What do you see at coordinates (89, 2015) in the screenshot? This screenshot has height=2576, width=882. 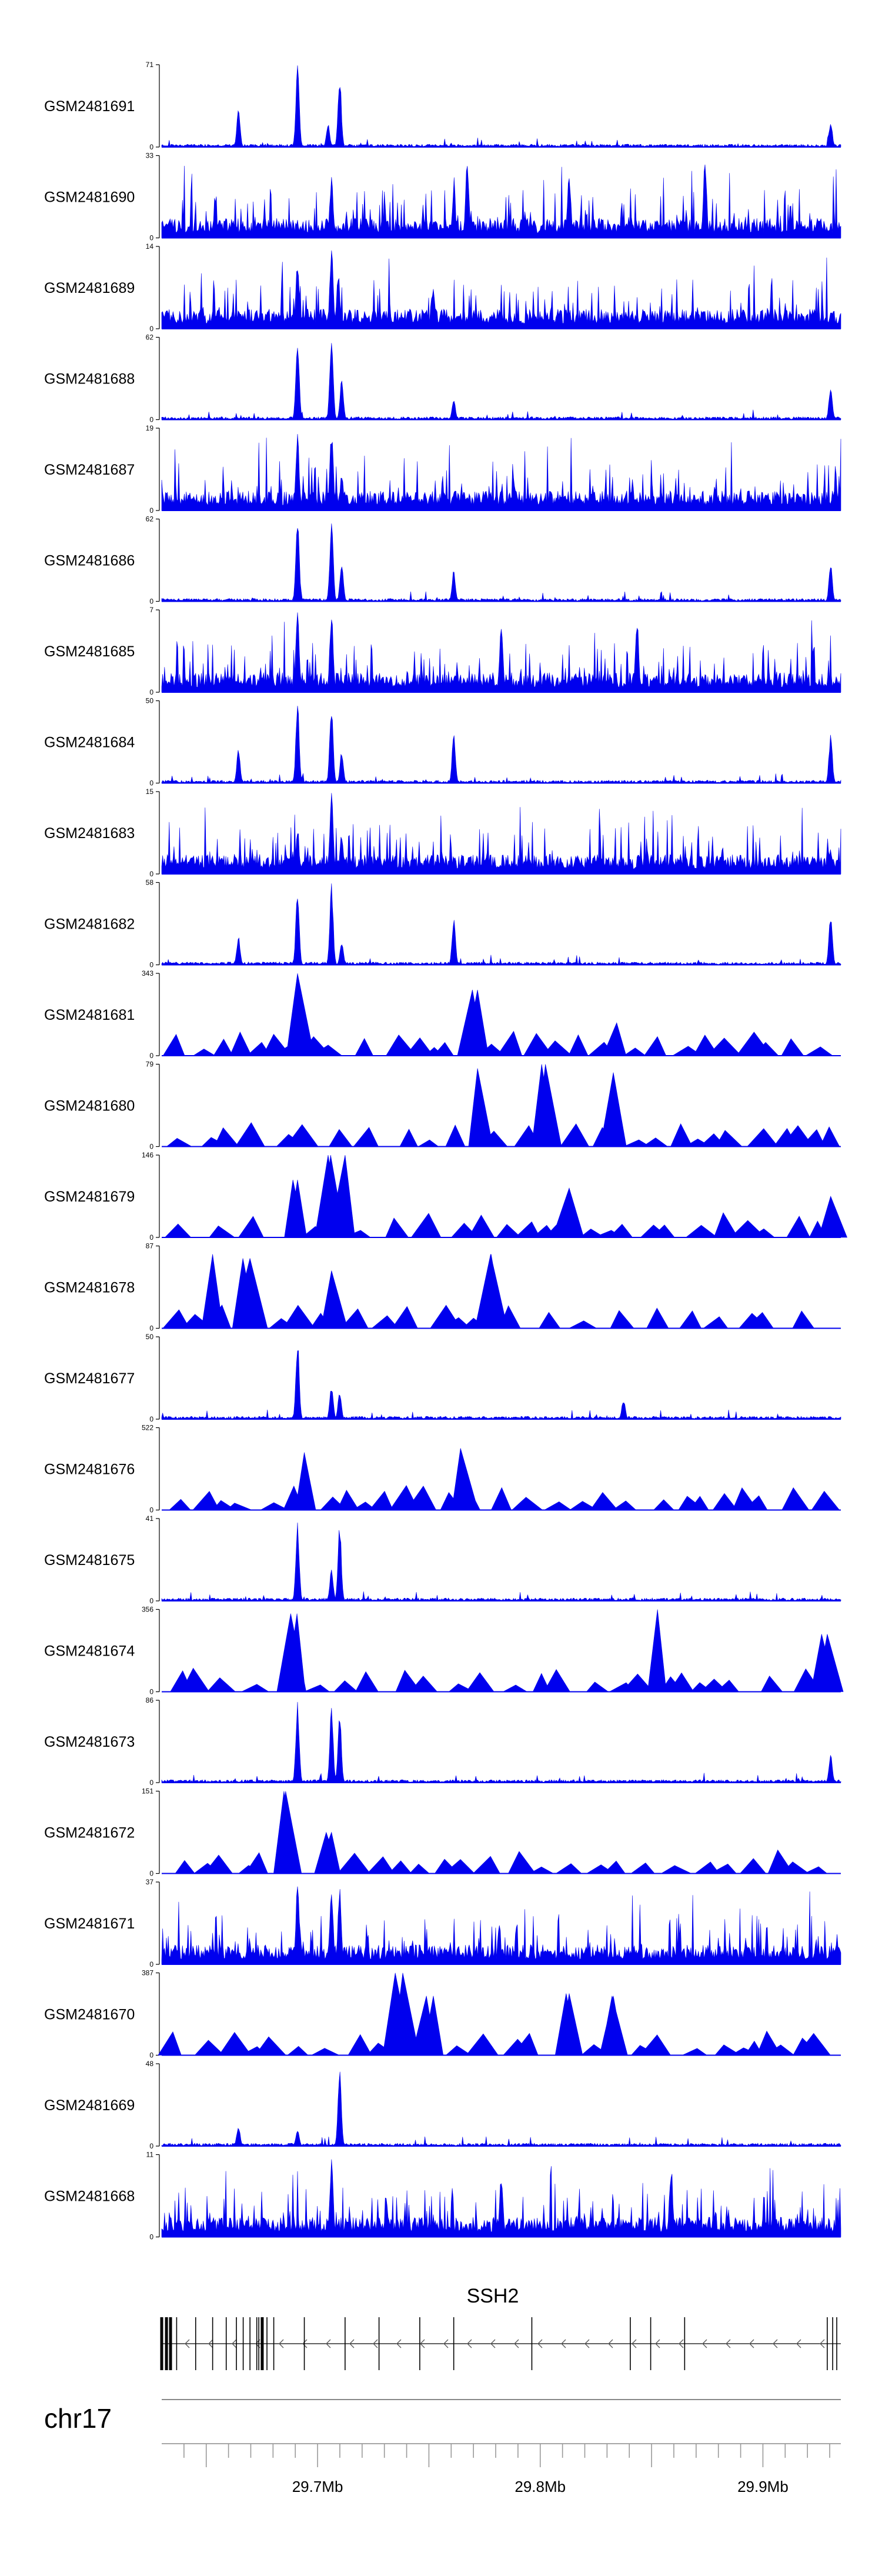 I see `track-label: GSM2481670` at bounding box center [89, 2015].